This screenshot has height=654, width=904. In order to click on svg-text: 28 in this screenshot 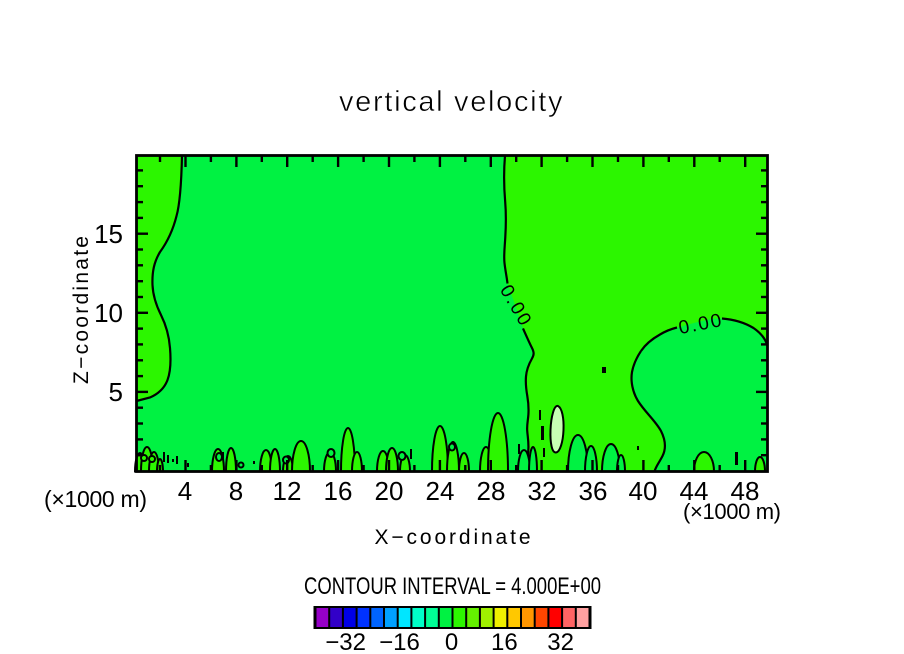, I will do `click(491, 491)`.